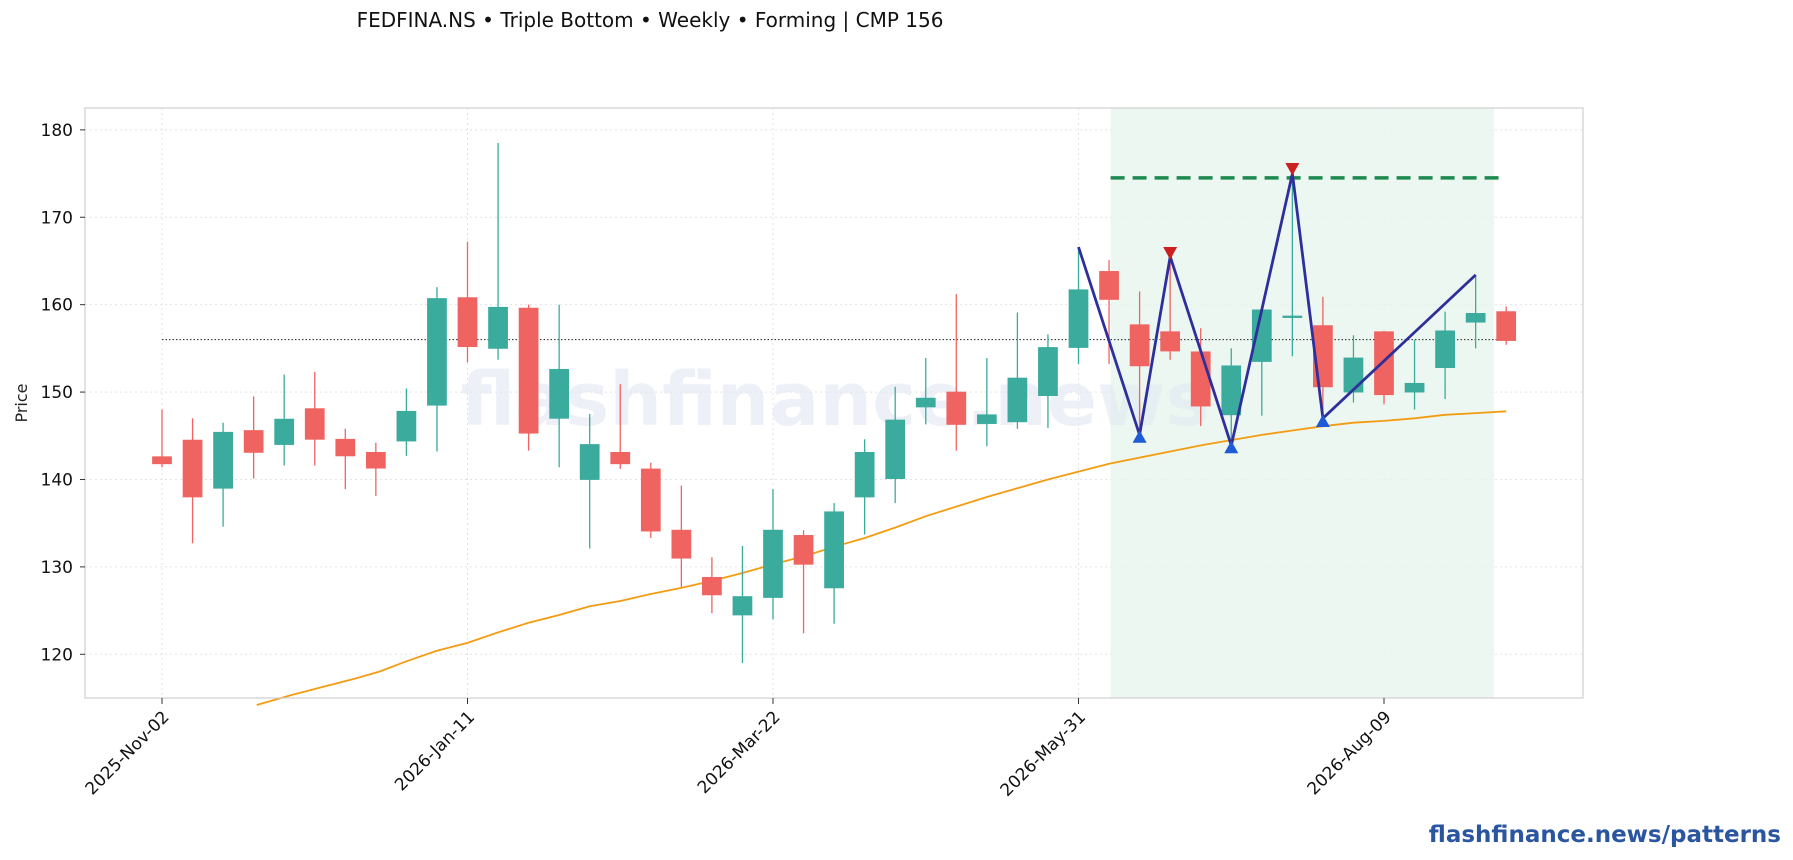 The height and width of the screenshot is (860, 1793). Describe the element at coordinates (21, 402) in the screenshot. I see `y-axis-label: Price` at that location.